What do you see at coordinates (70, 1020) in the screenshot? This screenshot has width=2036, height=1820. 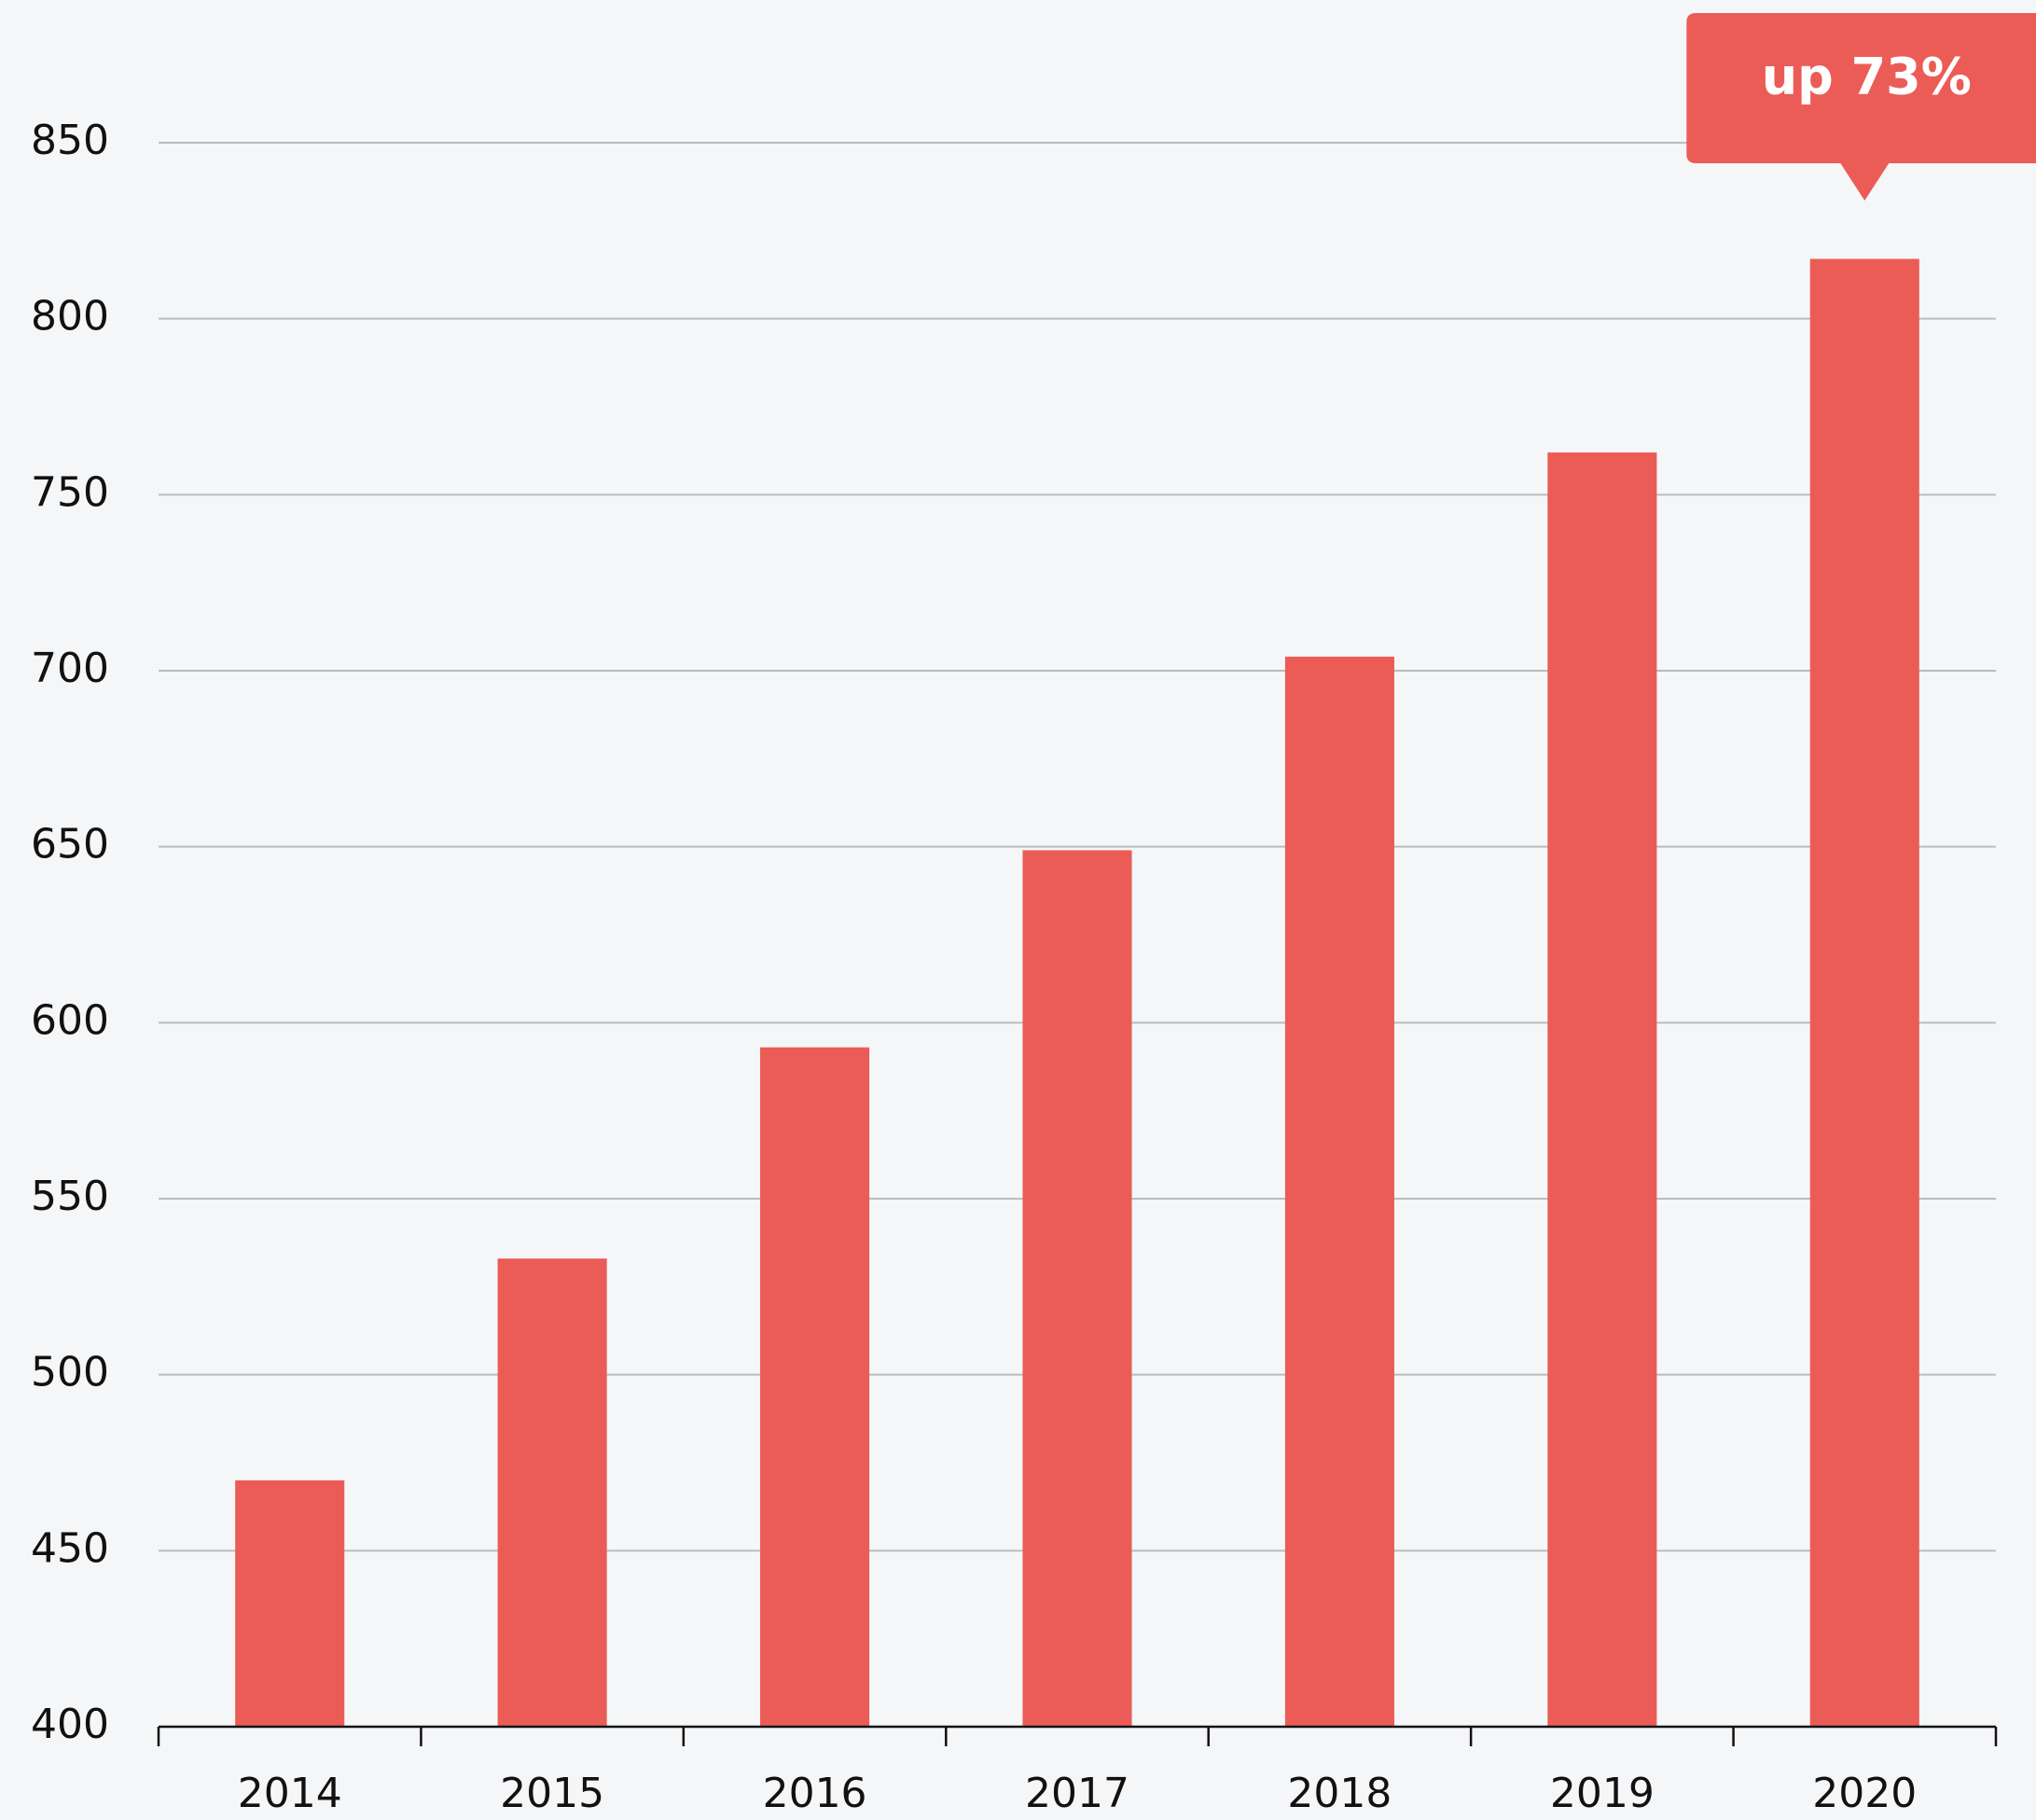 I see `y-tick-label: 600` at bounding box center [70, 1020].